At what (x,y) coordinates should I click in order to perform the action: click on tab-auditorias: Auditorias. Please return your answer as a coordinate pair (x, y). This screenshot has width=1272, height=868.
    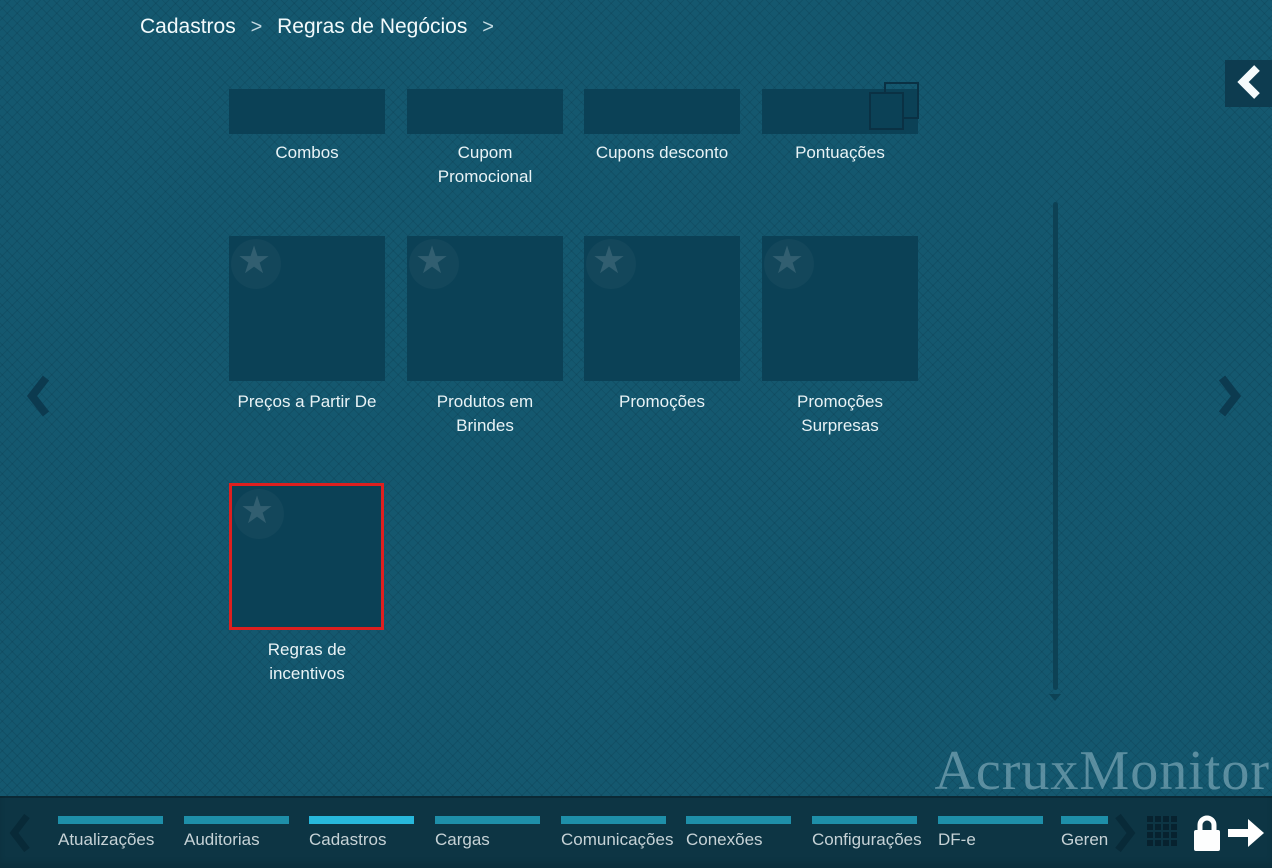
    Looking at the image, I should click on (236, 833).